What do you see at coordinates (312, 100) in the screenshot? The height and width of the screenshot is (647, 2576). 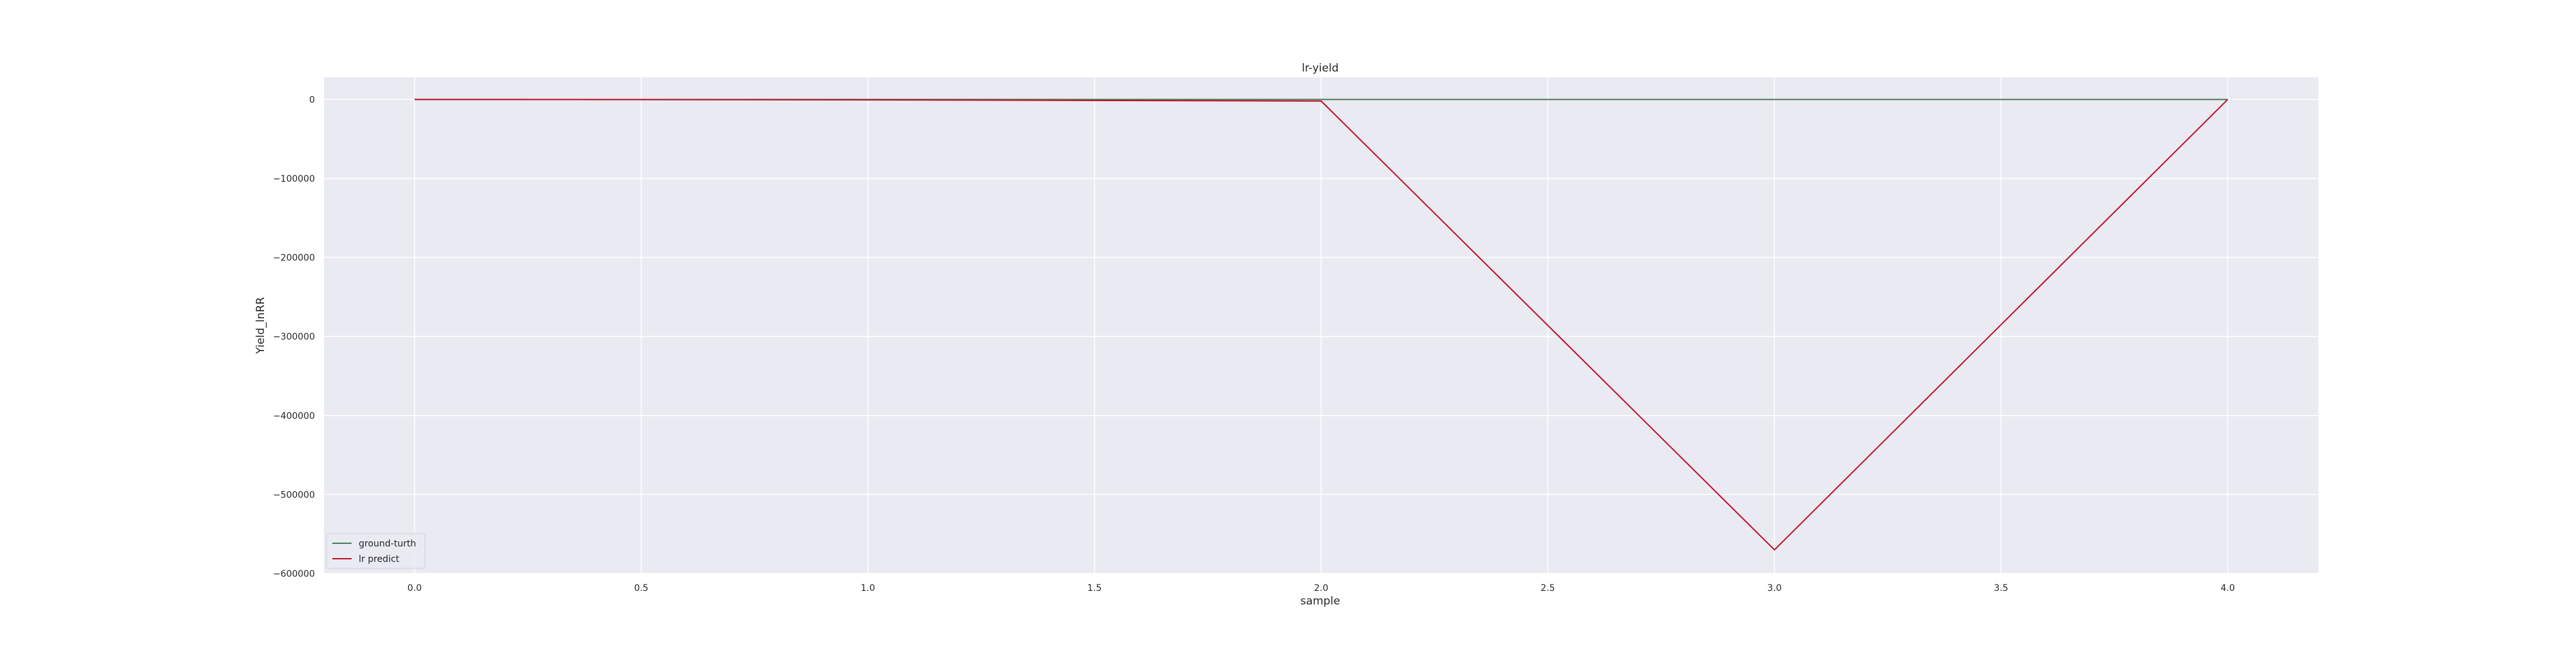 I see `y-tick-label: 0` at bounding box center [312, 100].